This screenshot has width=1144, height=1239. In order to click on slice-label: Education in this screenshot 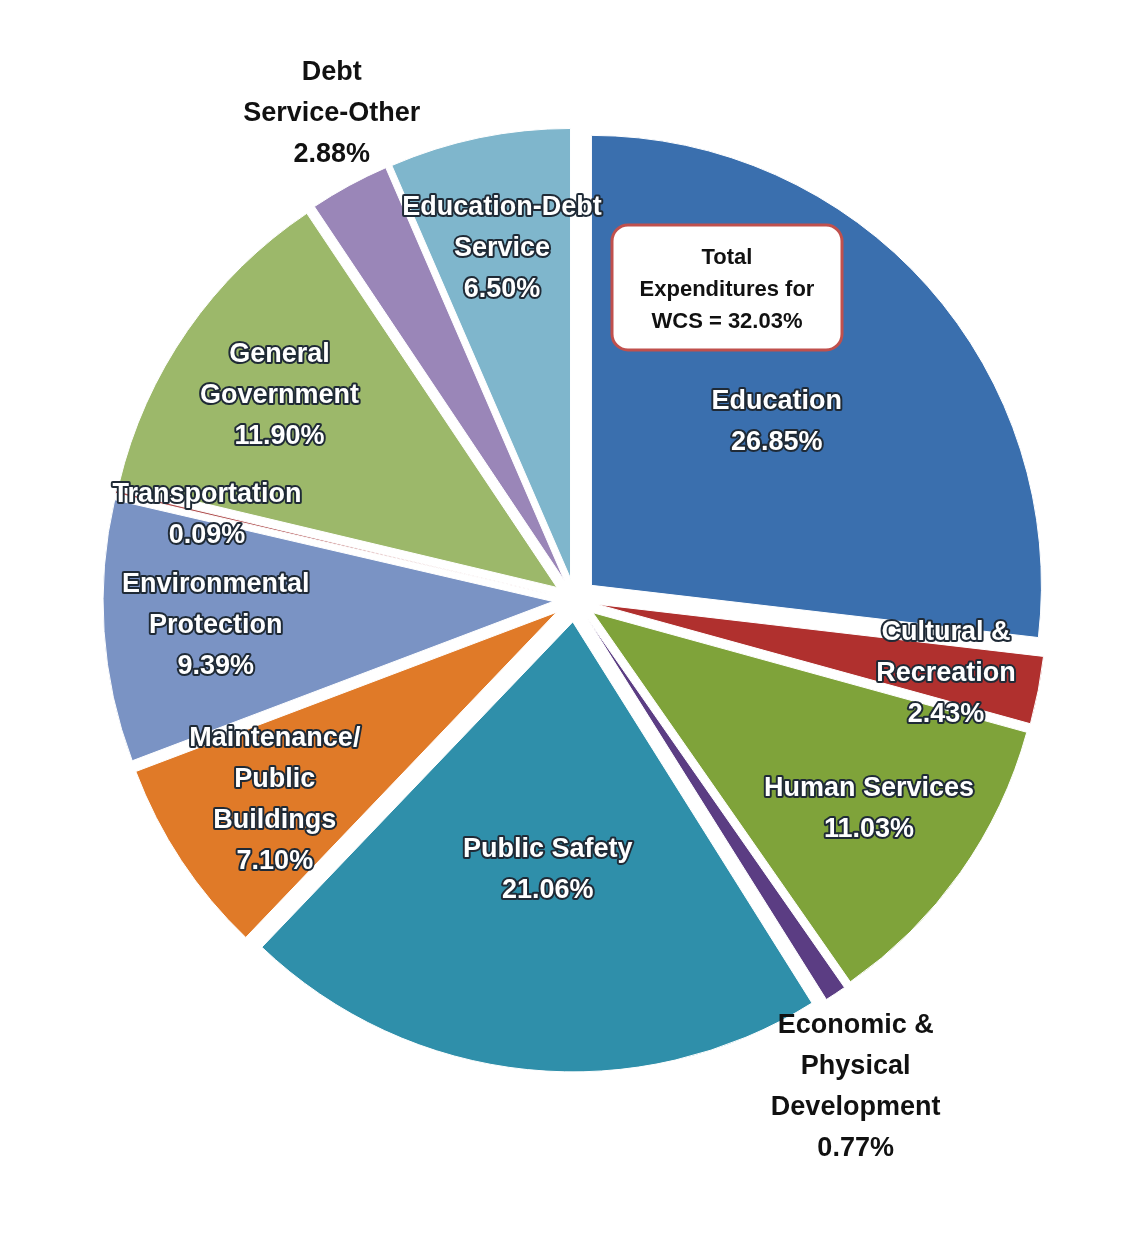, I will do `click(776, 399)`.